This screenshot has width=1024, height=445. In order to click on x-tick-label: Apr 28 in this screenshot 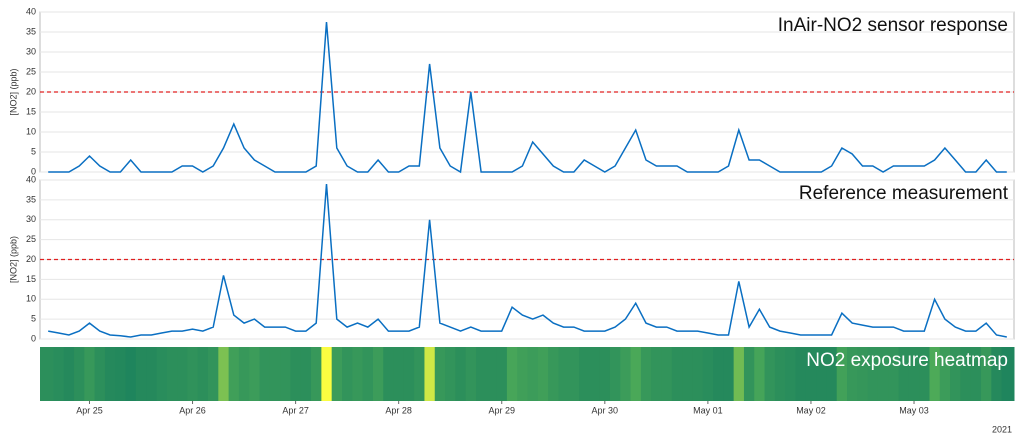, I will do `click(398, 410)`.